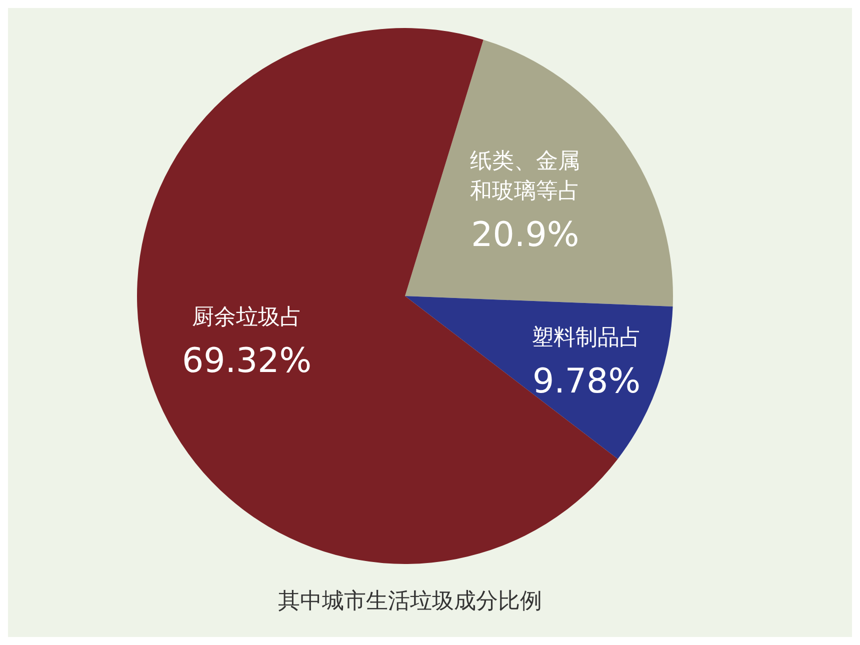  What do you see at coordinates (247, 317) in the screenshot?
I see `slice-label: 厨余垃圾占` at bounding box center [247, 317].